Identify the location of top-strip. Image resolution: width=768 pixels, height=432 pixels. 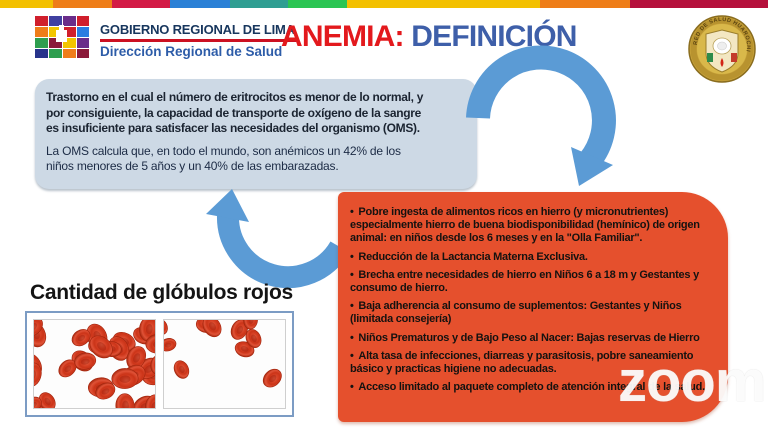
(384, 4).